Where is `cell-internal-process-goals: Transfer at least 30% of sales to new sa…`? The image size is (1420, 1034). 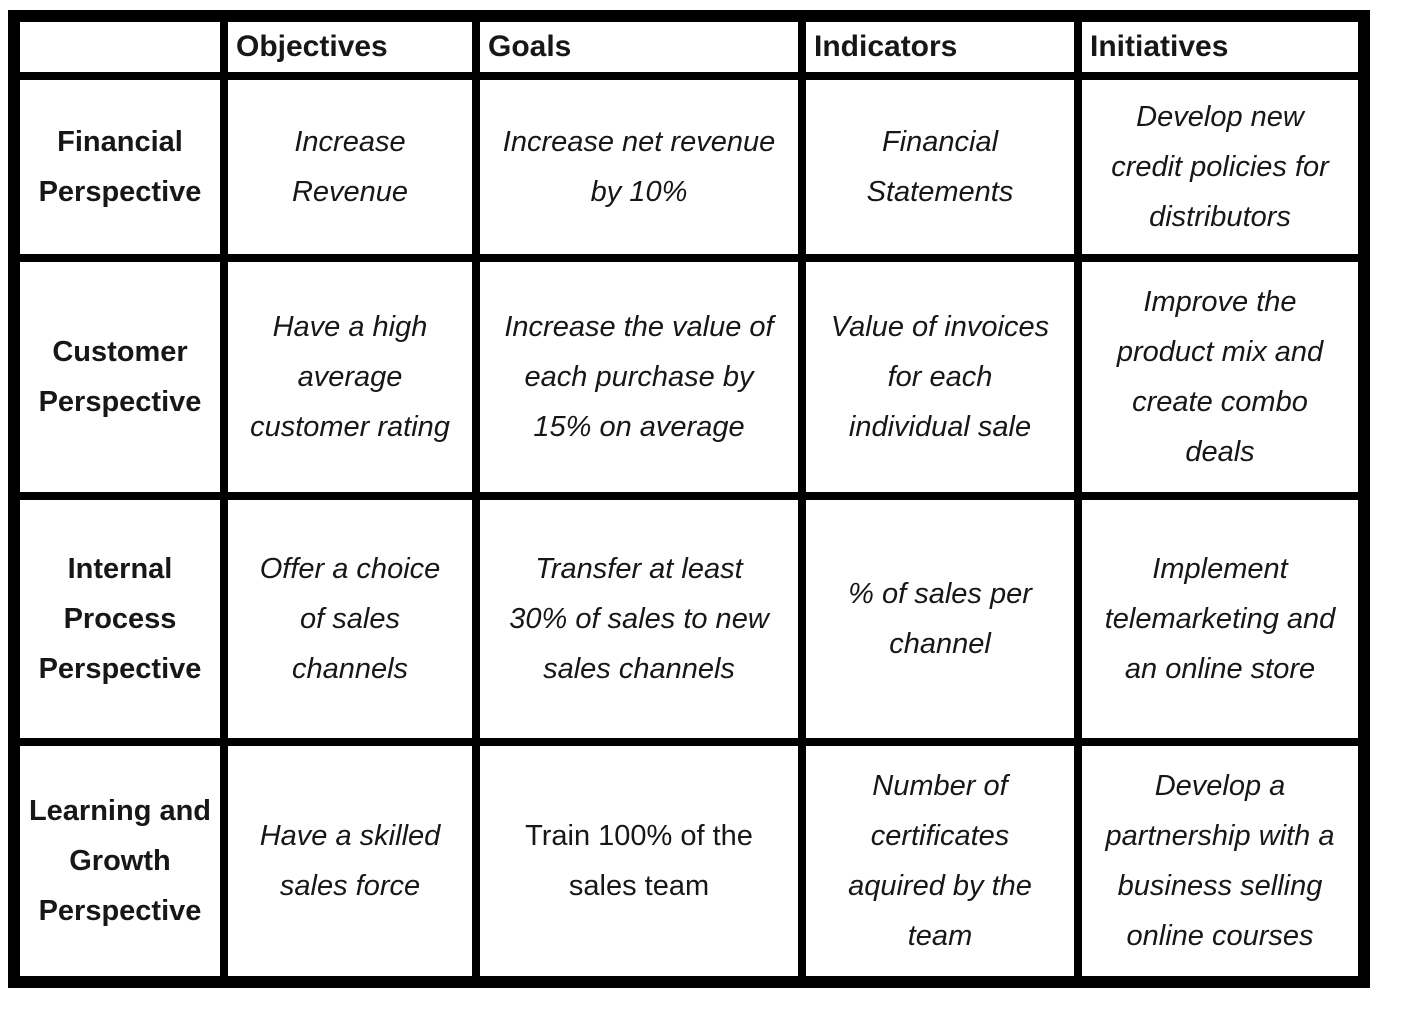
cell-internal-process-goals: Transfer at least 30% of sales to new sa… is located at coordinates (639, 619).